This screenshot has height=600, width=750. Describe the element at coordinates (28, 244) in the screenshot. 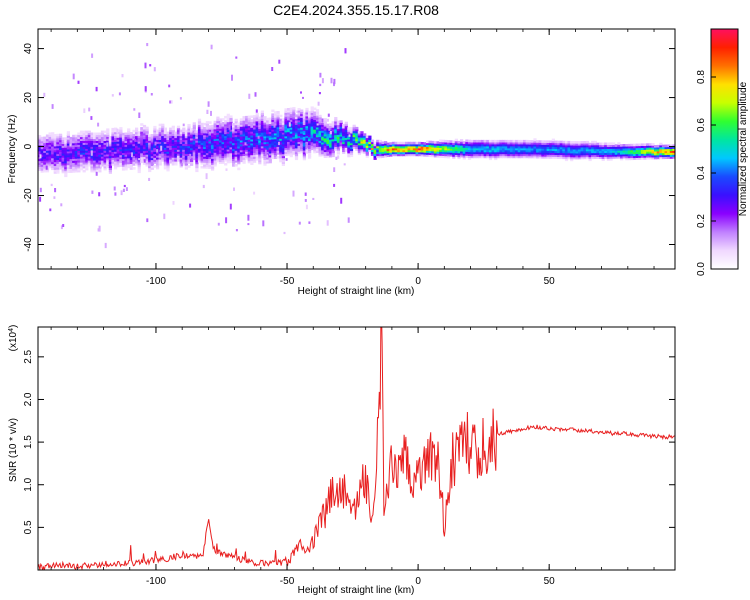

I see `y-tick-label: -40` at that location.